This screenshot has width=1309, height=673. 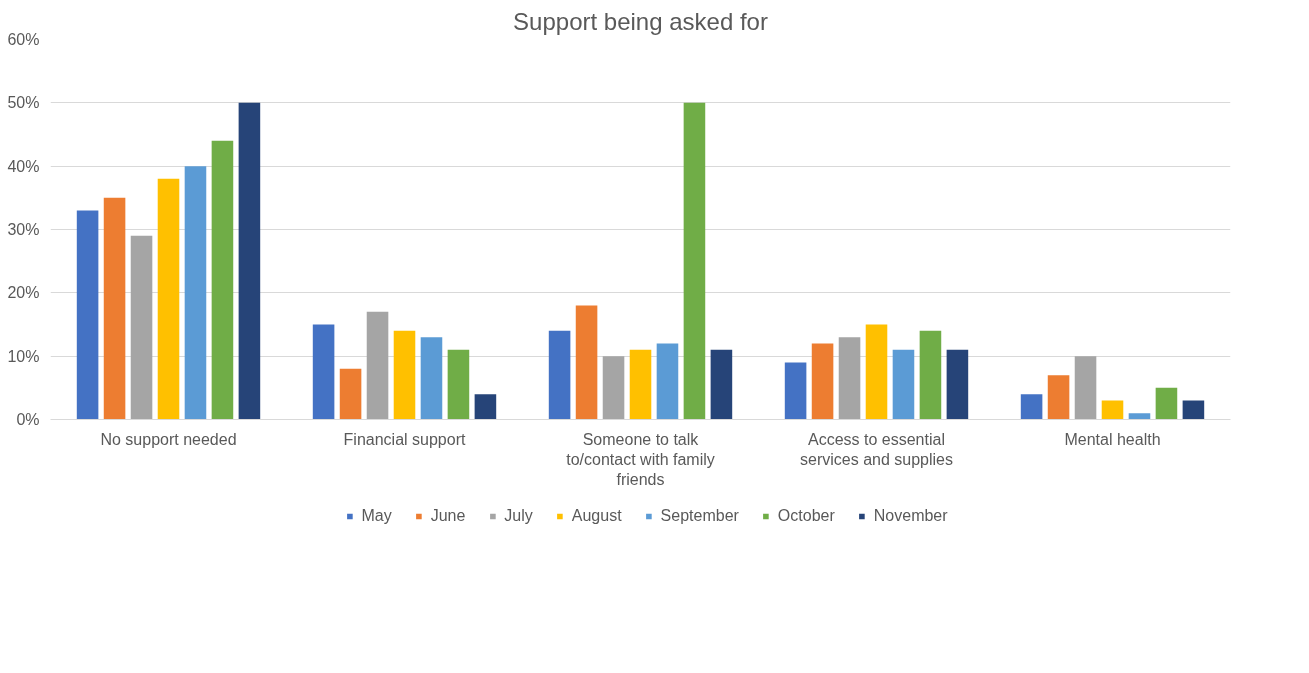 I want to click on x-tick-label: Mental health, so click(x=1112, y=439).